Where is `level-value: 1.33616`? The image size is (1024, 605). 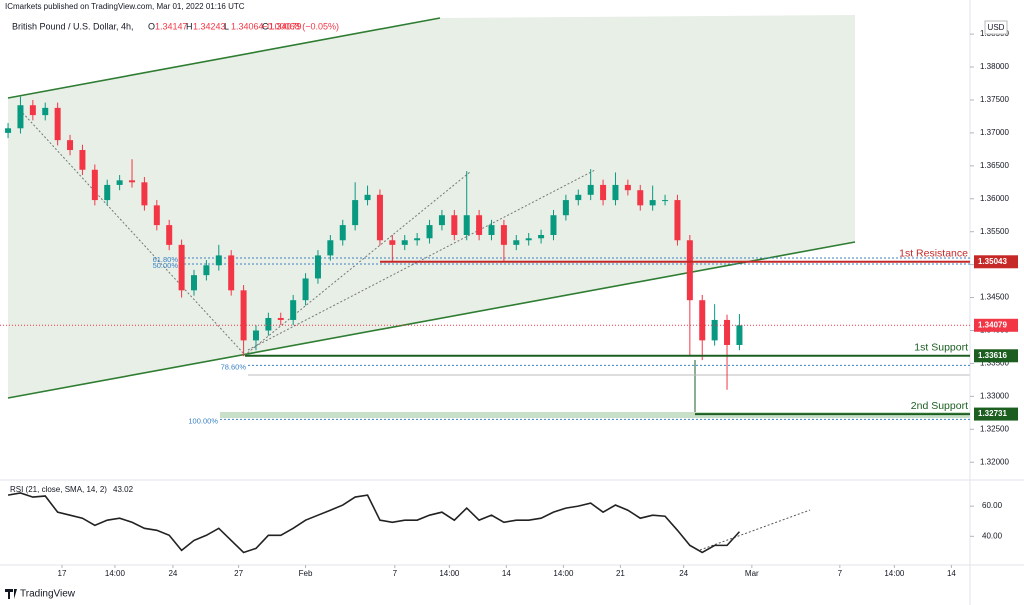
level-value: 1.33616 is located at coordinates (992, 355).